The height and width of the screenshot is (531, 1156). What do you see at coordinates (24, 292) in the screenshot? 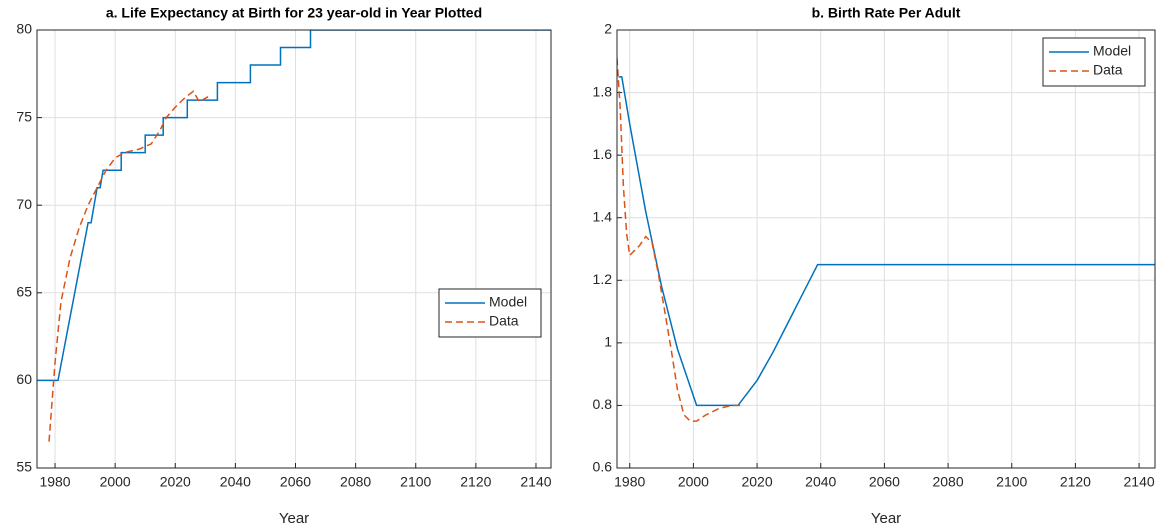
I see `y-tick-label: 65` at bounding box center [24, 292].